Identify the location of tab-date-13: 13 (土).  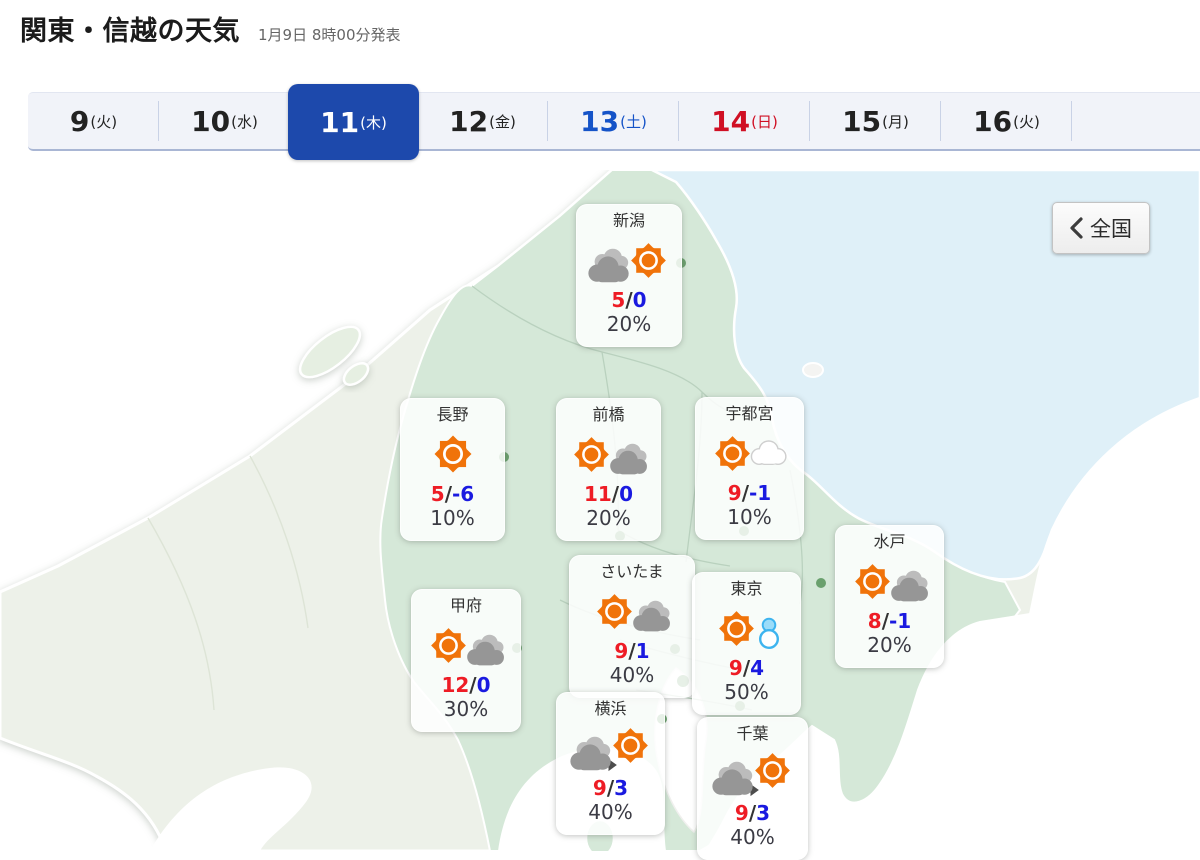
(613, 121).